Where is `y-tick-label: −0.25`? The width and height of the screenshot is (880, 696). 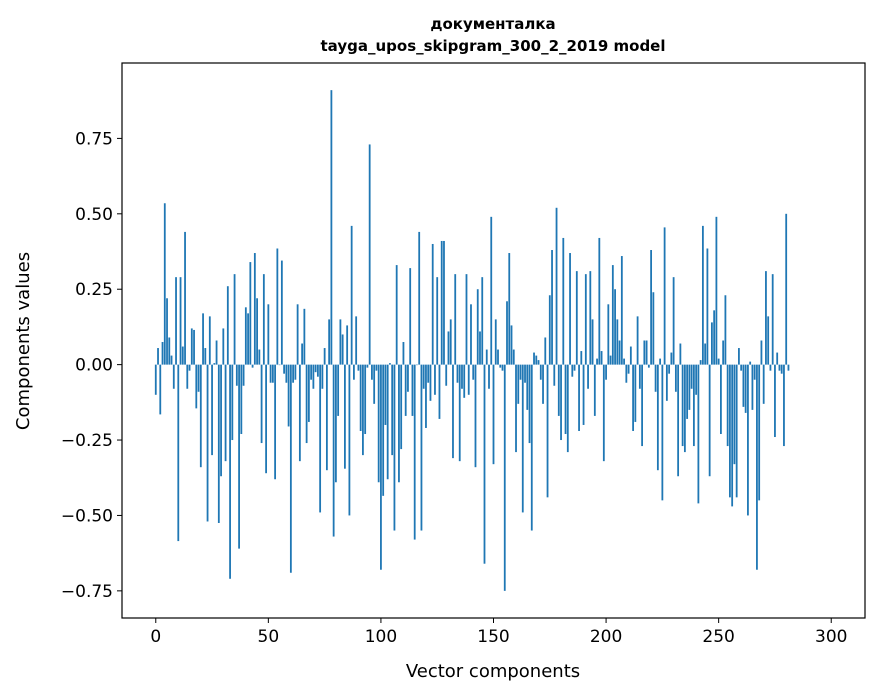 y-tick-label: −0.25 is located at coordinates (87, 441).